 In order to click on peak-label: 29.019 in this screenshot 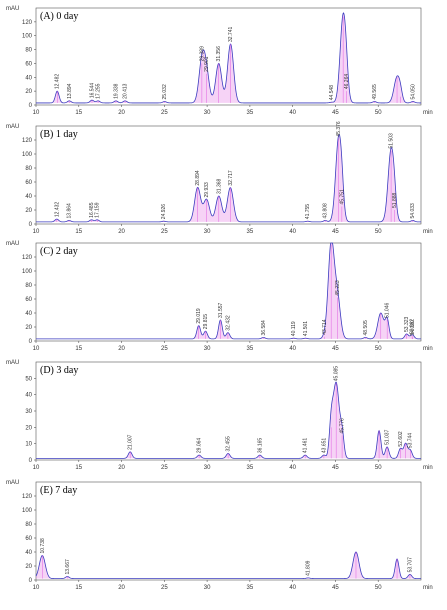, I will do `click(199, 316)`.